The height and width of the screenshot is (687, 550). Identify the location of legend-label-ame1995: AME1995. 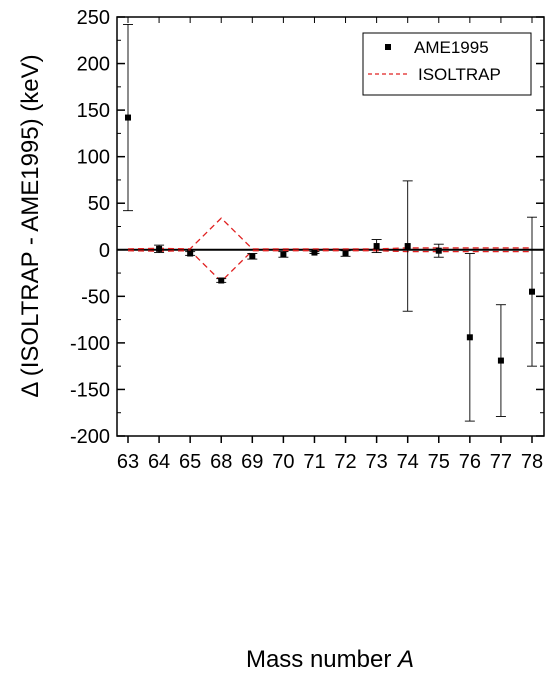
(451, 47).